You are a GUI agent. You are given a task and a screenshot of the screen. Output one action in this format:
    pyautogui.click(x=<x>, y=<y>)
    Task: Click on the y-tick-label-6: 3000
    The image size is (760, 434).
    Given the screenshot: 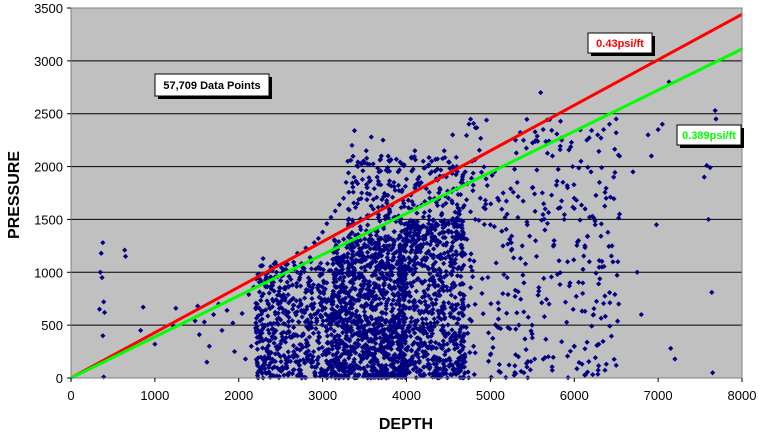 What is the action you would take?
    pyautogui.click(x=48, y=61)
    